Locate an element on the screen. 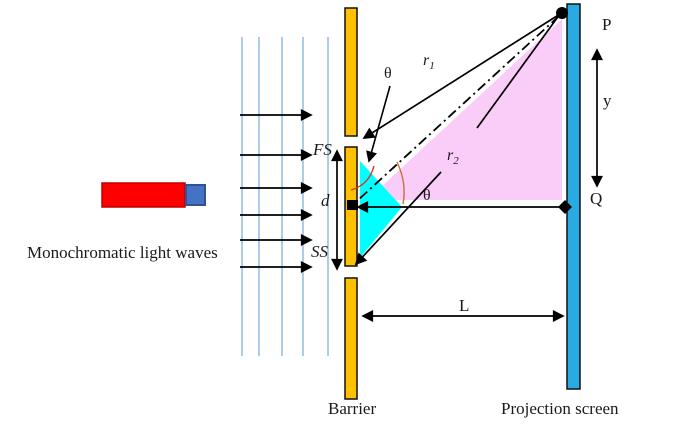 The height and width of the screenshot is (433, 687). point-p-label: P is located at coordinates (607, 24).